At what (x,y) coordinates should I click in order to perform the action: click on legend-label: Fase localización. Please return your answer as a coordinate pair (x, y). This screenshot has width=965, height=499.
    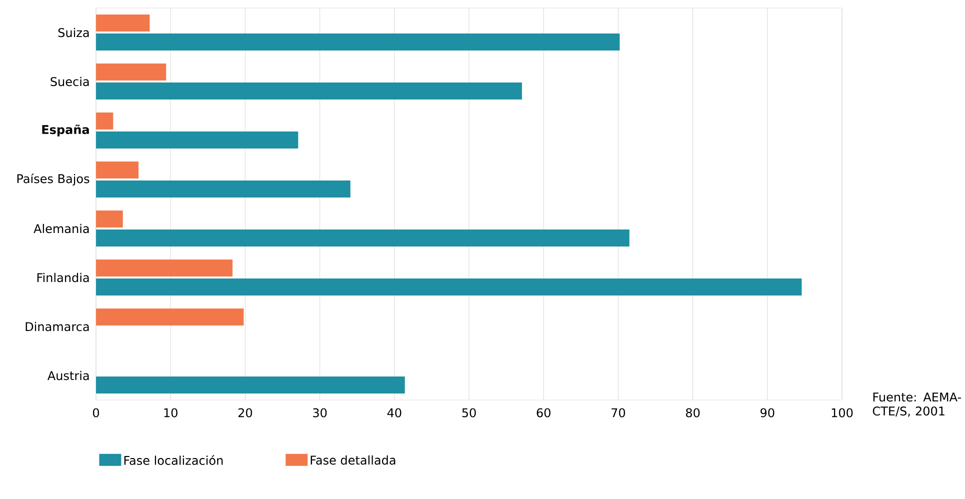
    Looking at the image, I should click on (173, 460).